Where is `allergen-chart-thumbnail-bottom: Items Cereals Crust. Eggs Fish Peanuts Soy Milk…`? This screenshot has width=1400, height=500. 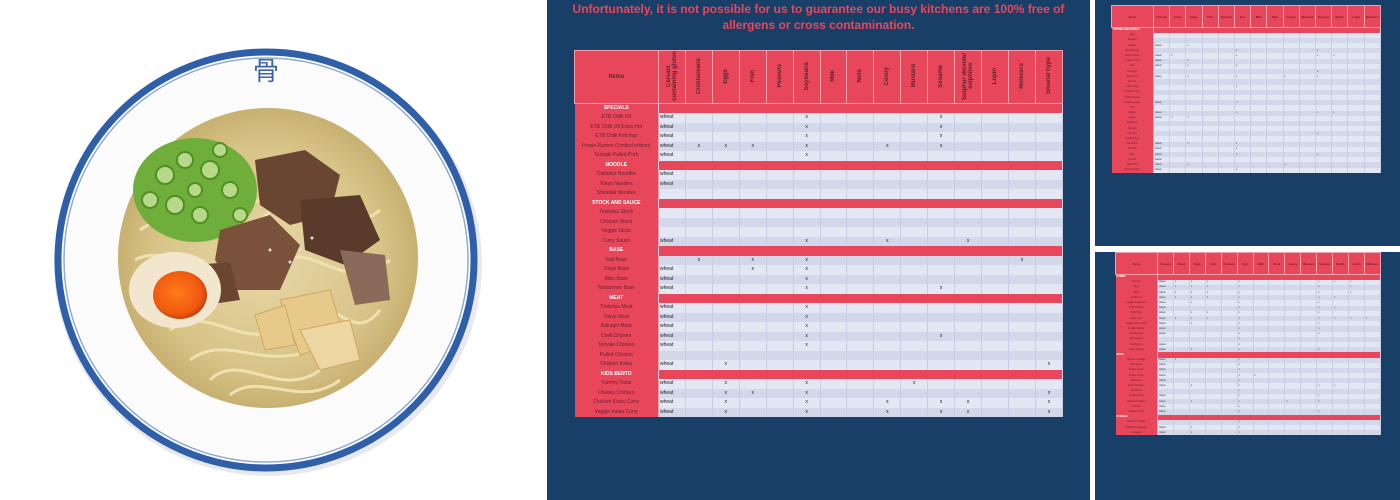
allergen-chart-thumbnail-bottom: Items Cereals Crust. Eggs Fish Peanuts Soy Milk… is located at coordinates (1247, 376).